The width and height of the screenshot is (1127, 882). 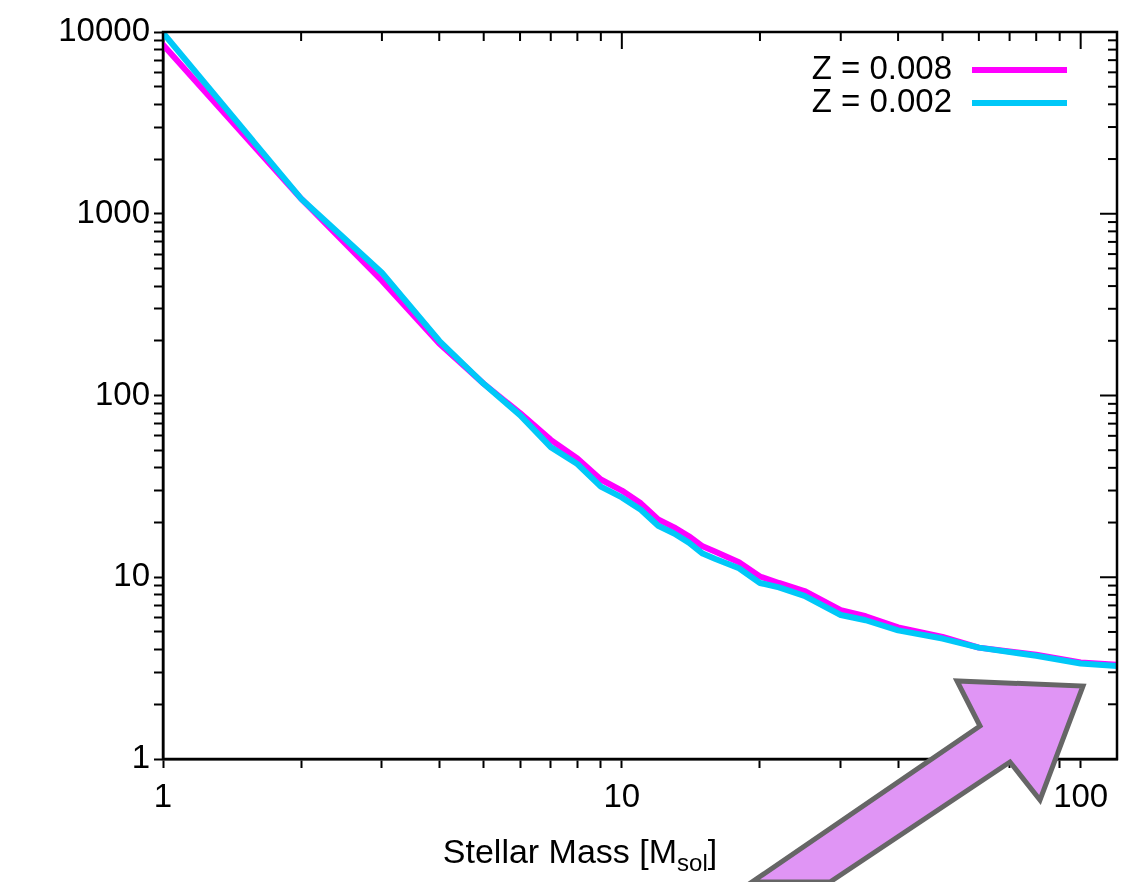 I want to click on x-tick-label: 1, so click(x=163, y=795).